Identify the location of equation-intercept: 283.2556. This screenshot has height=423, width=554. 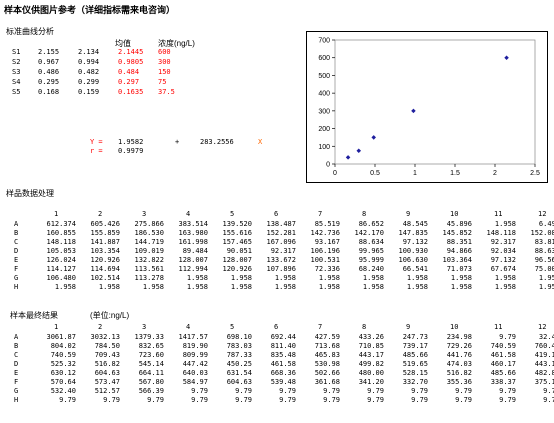
(217, 142).